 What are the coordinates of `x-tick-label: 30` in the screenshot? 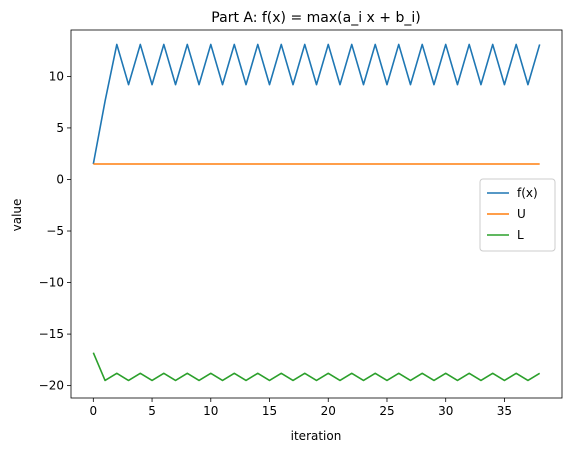 It's located at (445, 411).